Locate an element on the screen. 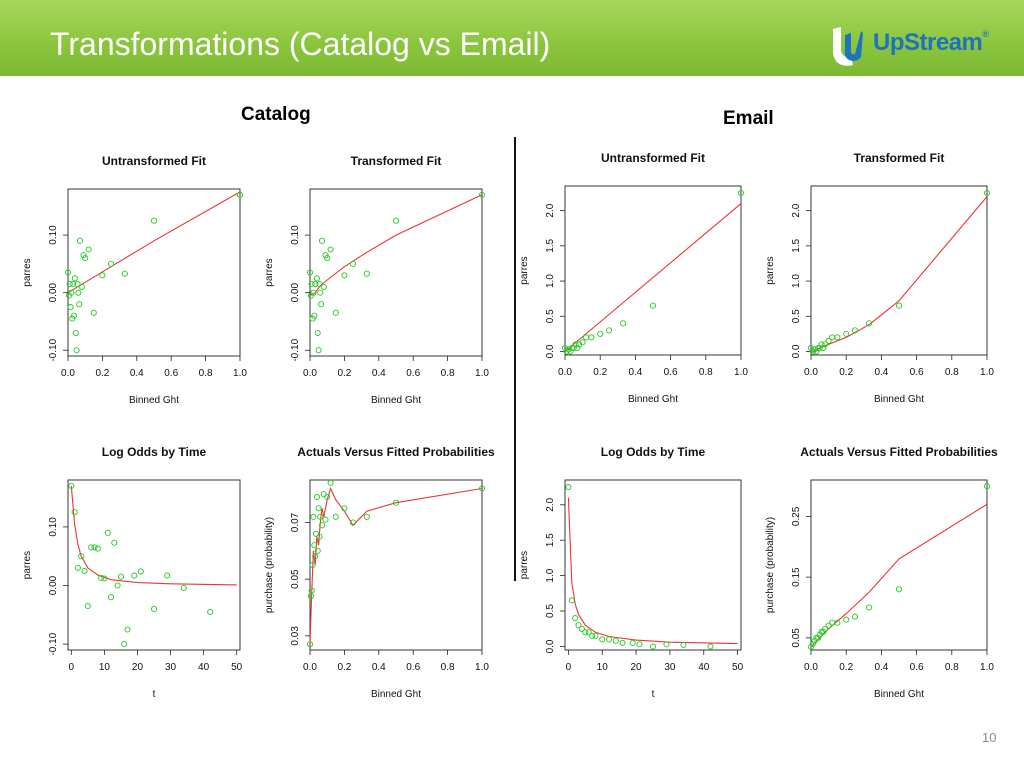 This screenshot has height=768, width=1024. section-divider is located at coordinates (515, 359).